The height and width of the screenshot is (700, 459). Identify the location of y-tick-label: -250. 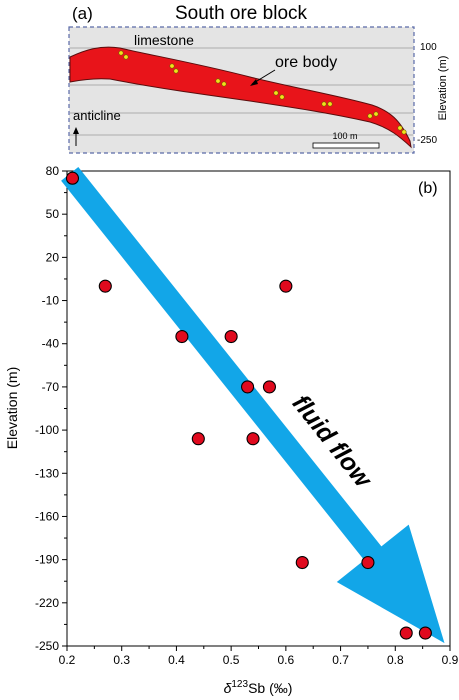
(47, 646).